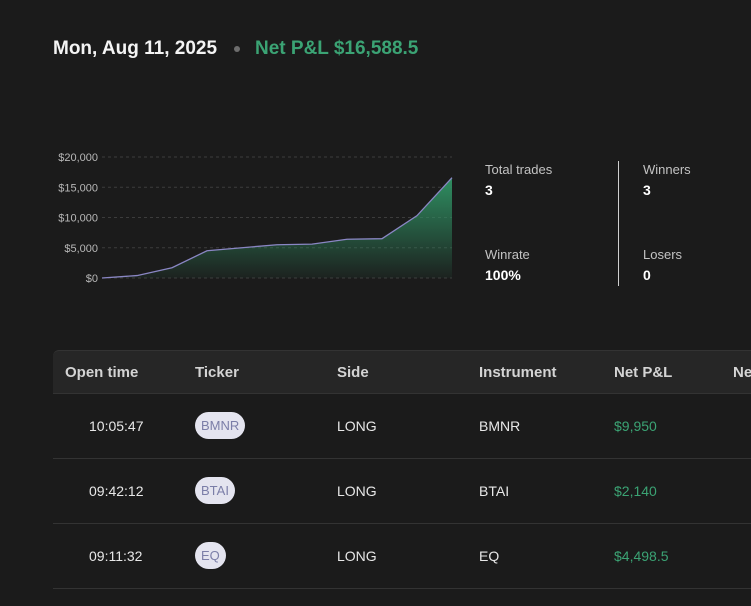  I want to click on stat-winrate-value: 100%, so click(503, 275).